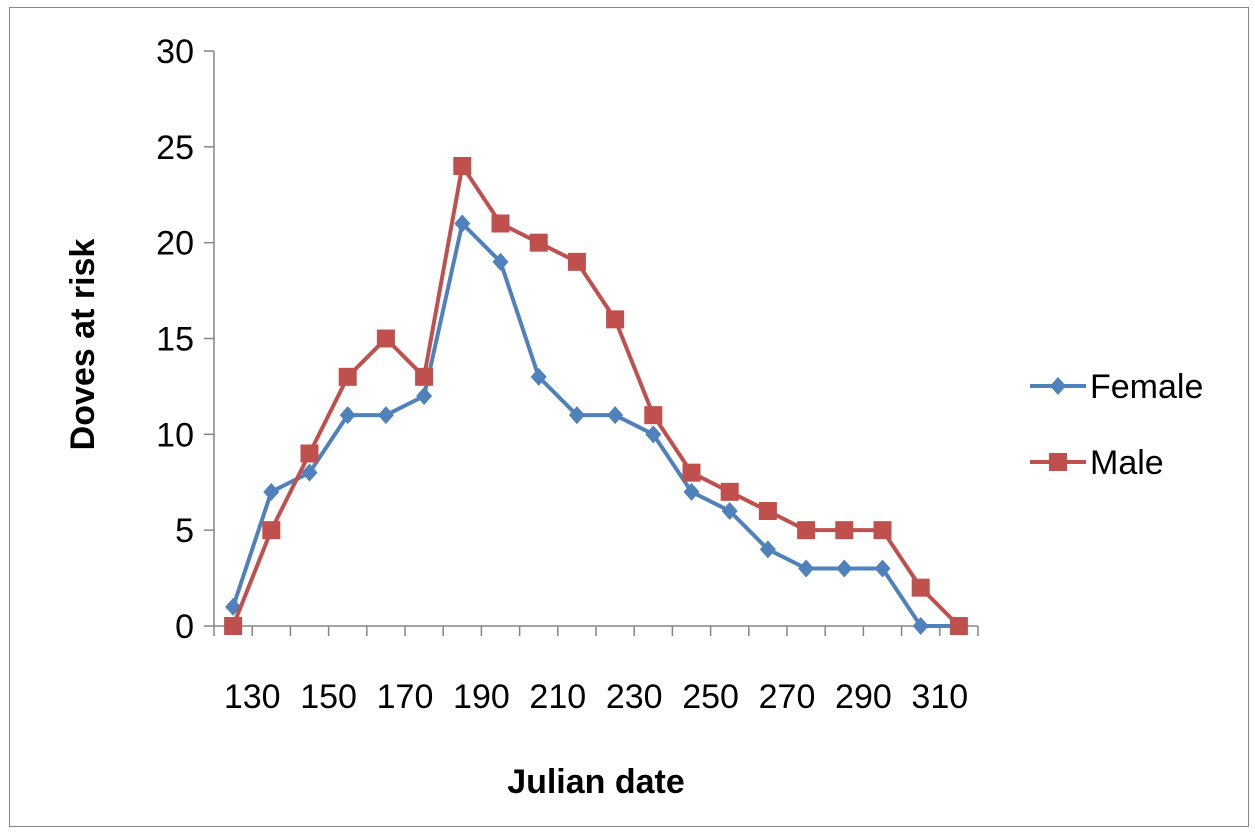 The height and width of the screenshot is (835, 1255). What do you see at coordinates (1116, 425) in the screenshot?
I see `legend: Female Male` at bounding box center [1116, 425].